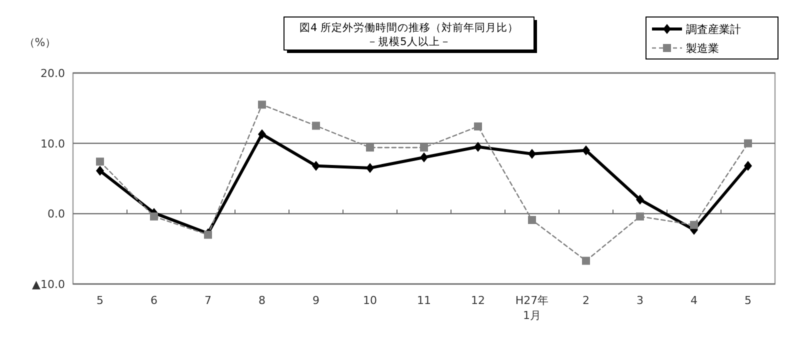 Image resolution: width=800 pixels, height=360 pixels. What do you see at coordinates (532, 308) in the screenshot?
I see `x-tick-label: H27年 1月` at bounding box center [532, 308].